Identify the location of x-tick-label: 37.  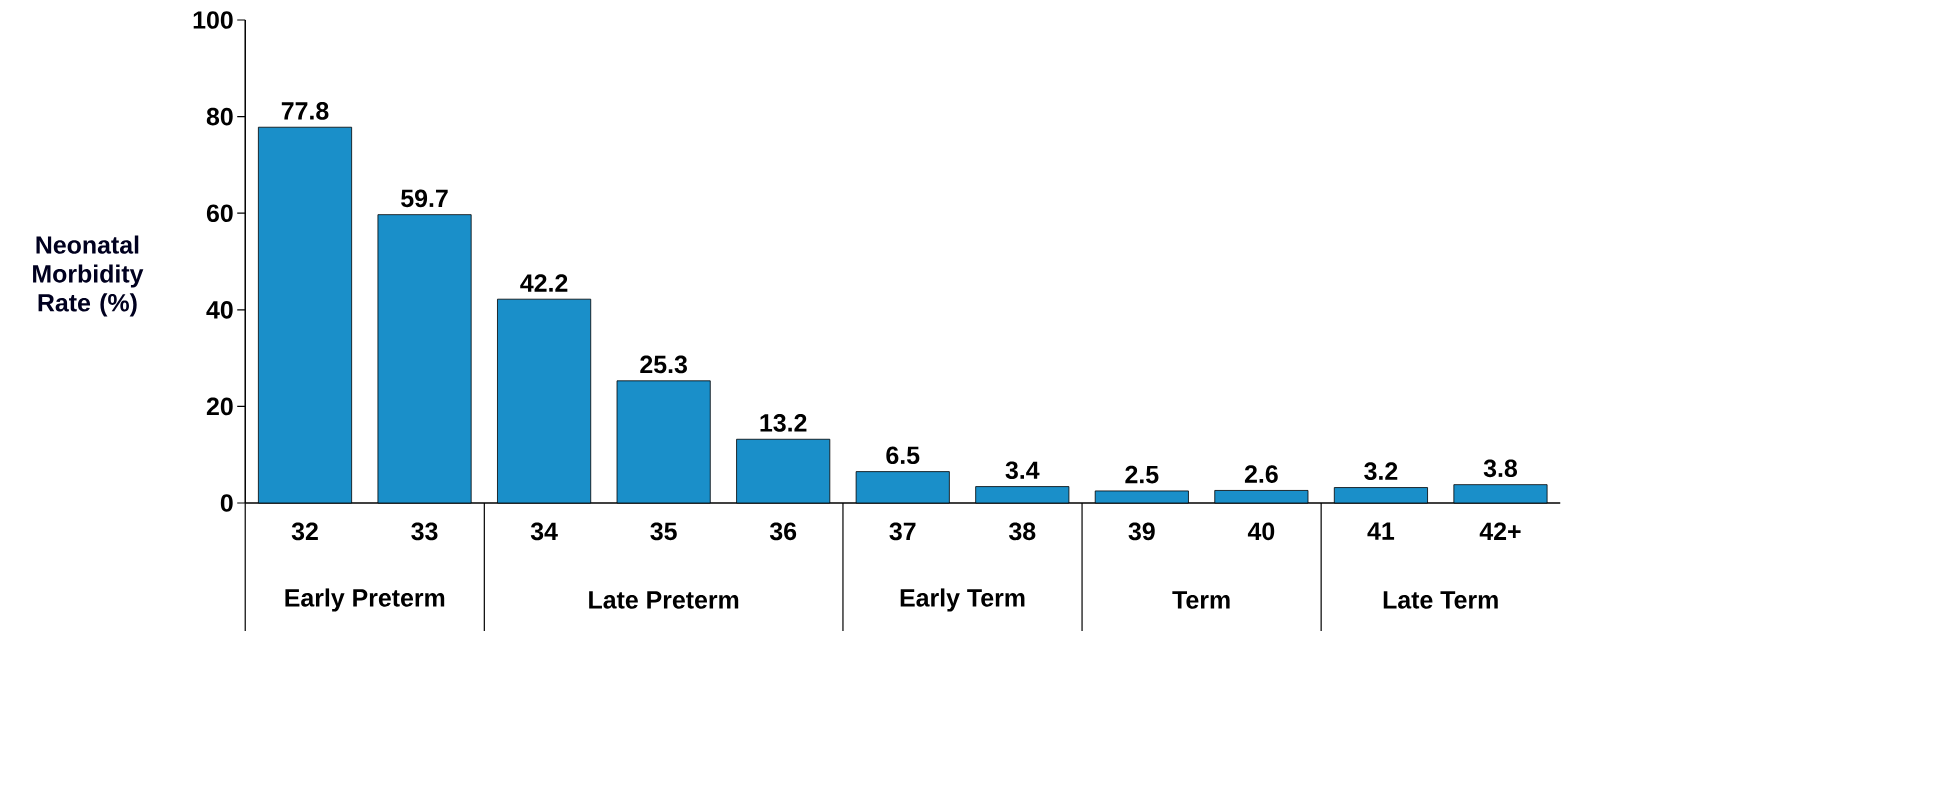
(902, 531).